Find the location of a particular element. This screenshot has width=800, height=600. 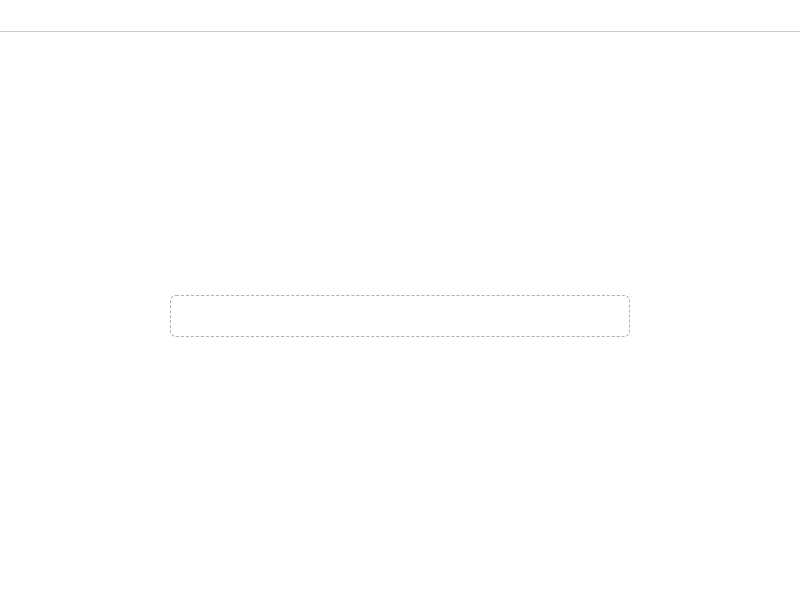

main-text is located at coordinates (400, 316).